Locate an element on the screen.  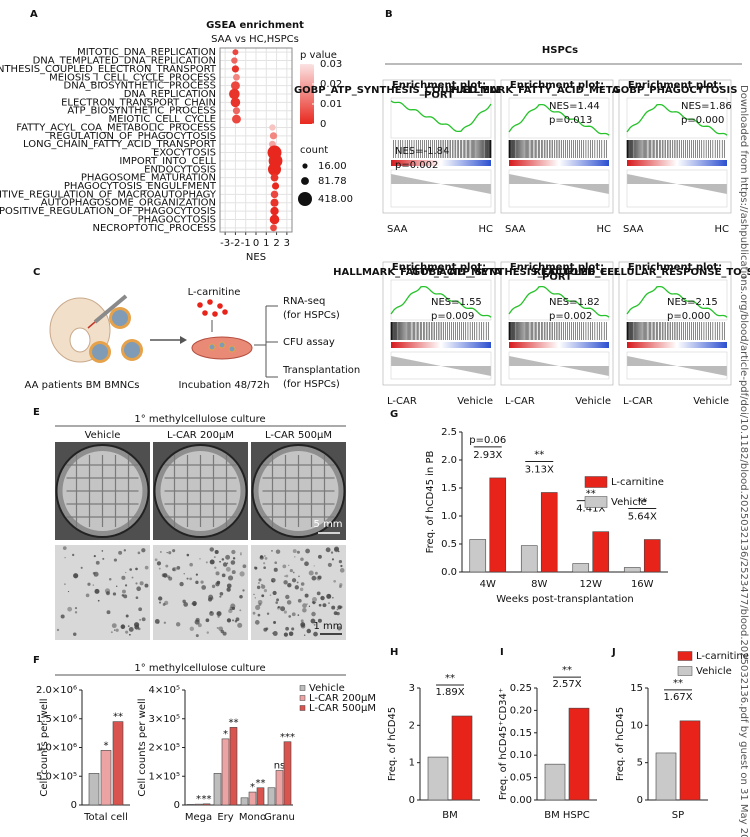
annotation: 2.57X is located at coordinates (566, 684).